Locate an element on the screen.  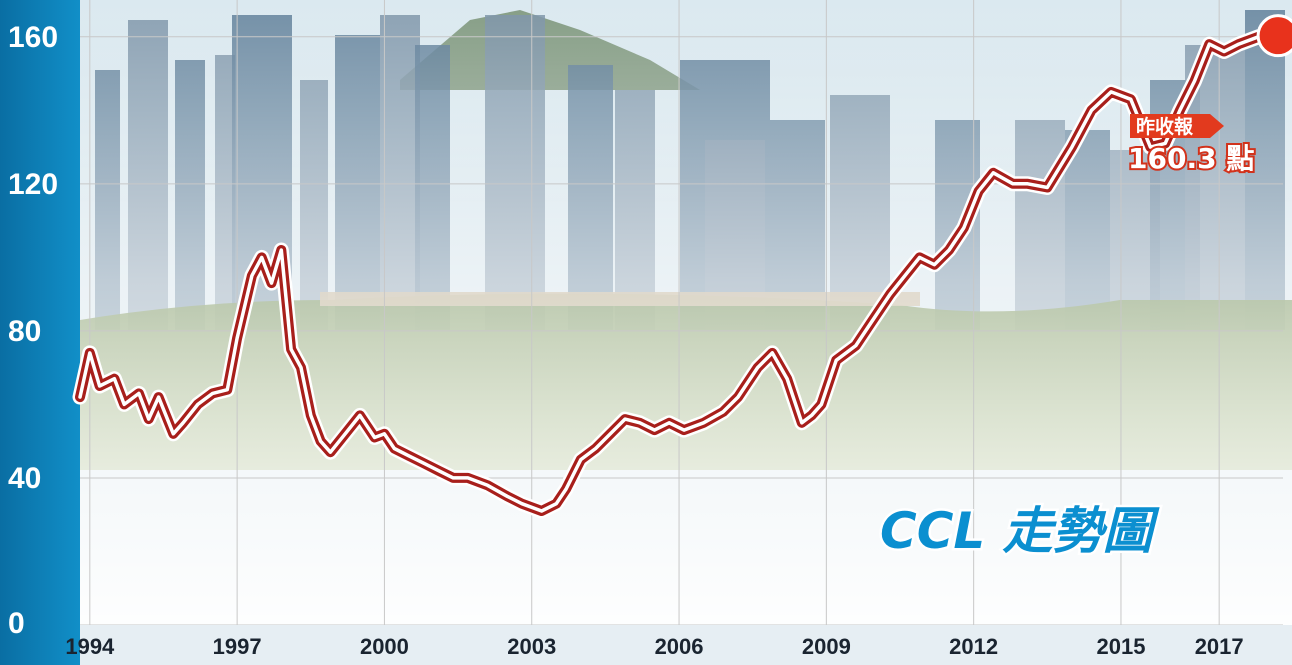
callout-arrow is located at coordinates (1177, 126).